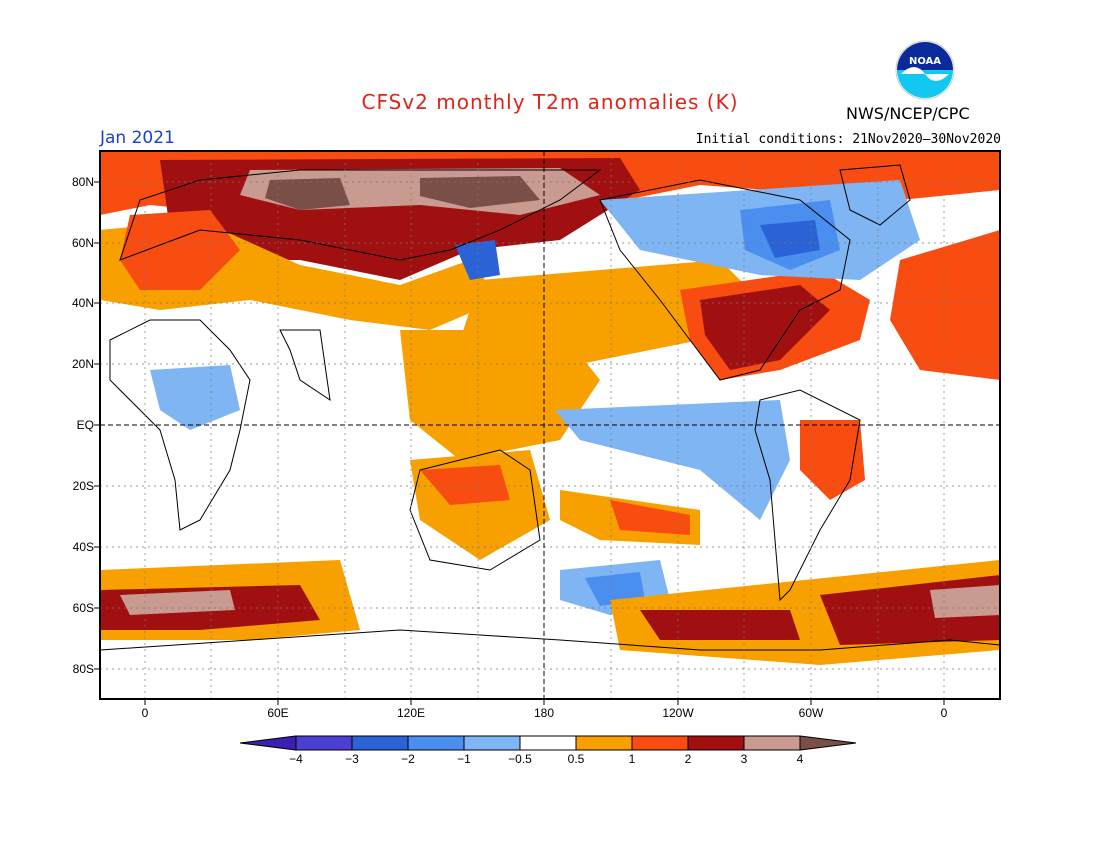  Describe the element at coordinates (790, 239) in the screenshot. I see `canada-core-cold` at that location.